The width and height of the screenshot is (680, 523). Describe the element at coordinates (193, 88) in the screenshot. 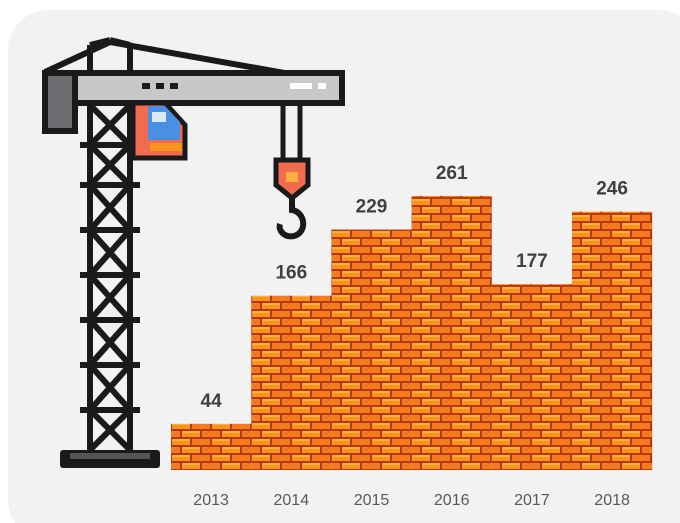

I see `crane-jib` at that location.